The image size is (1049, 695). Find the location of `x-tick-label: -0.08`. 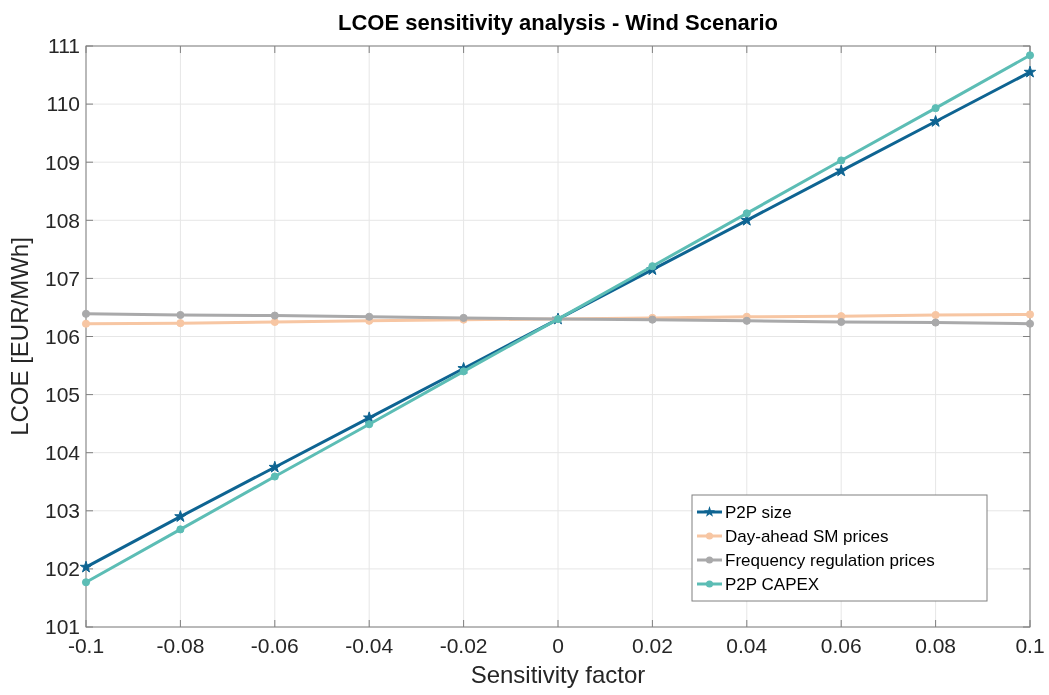

x-tick-label: -0.08 is located at coordinates (180, 645).